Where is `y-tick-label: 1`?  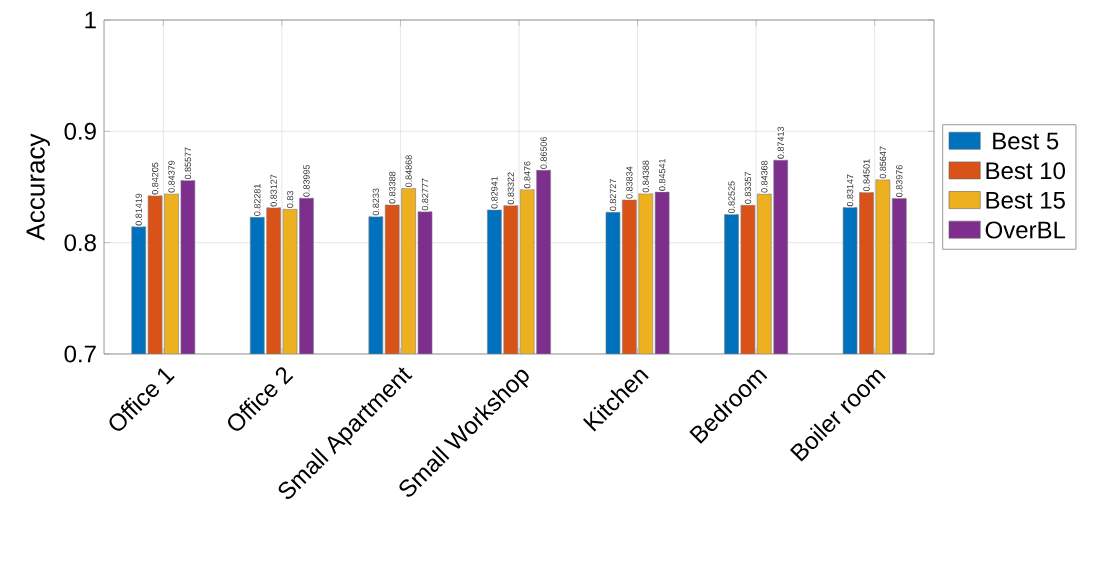
y-tick-label: 1 is located at coordinates (90, 20).